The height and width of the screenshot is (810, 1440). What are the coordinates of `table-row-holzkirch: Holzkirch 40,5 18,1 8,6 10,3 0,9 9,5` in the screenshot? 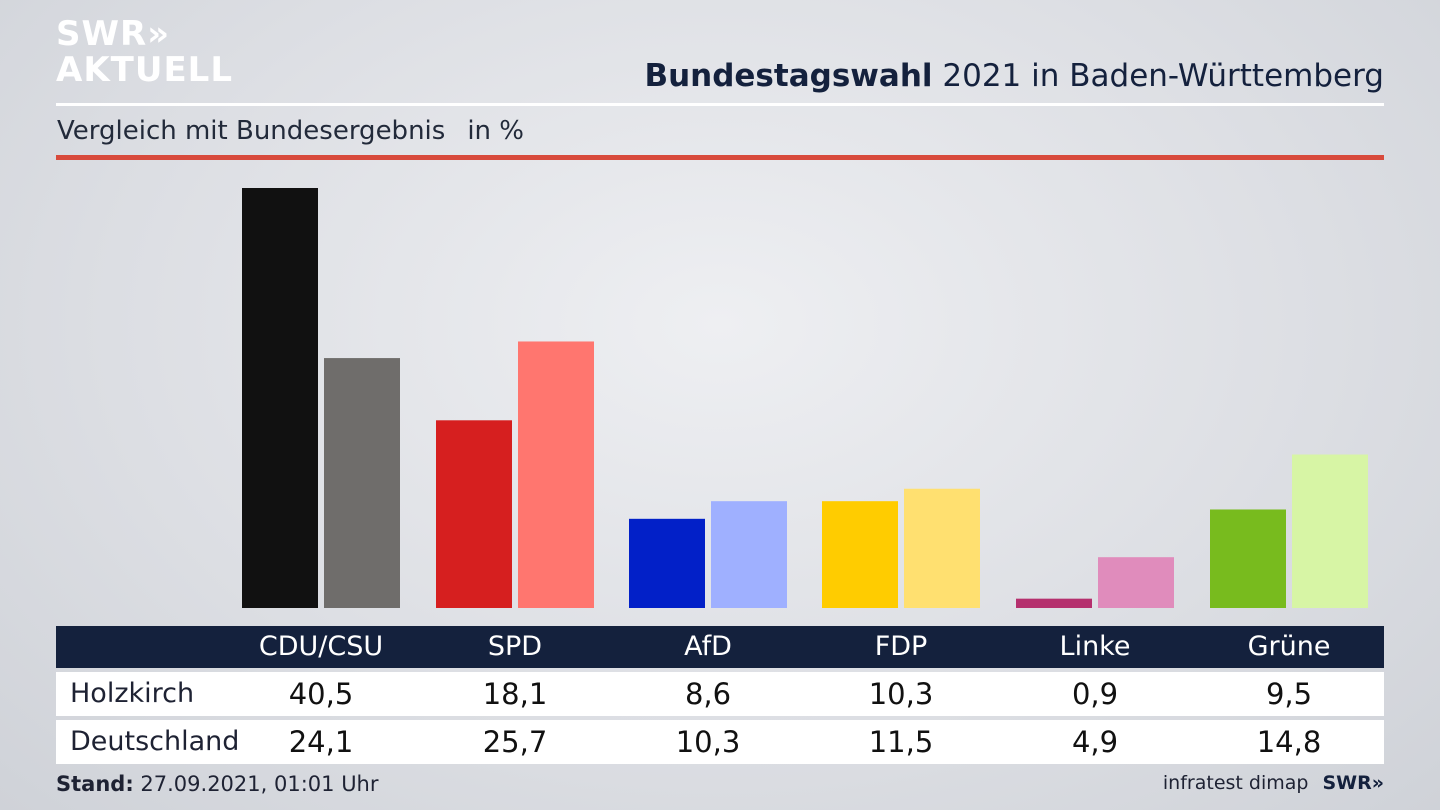 It's located at (720, 694).